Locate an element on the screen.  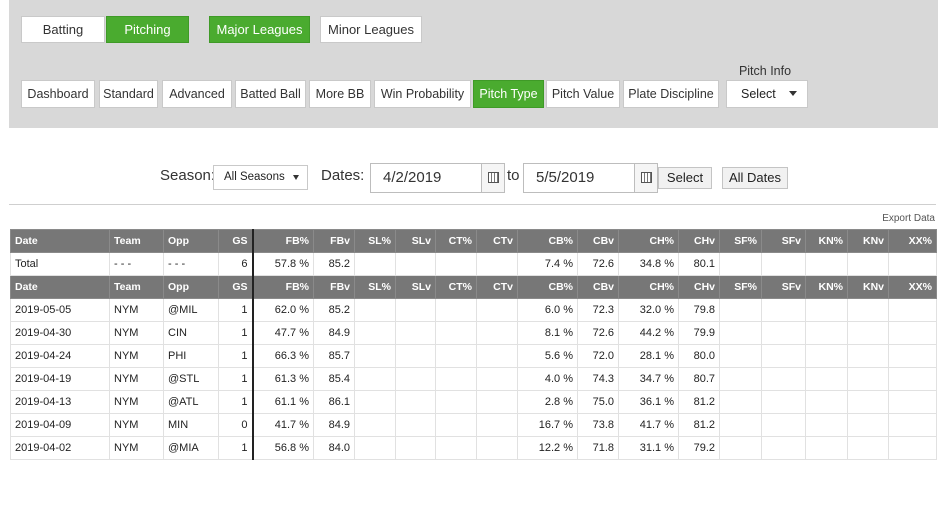
table-cell: 72.6 is located at coordinates (598, 264).